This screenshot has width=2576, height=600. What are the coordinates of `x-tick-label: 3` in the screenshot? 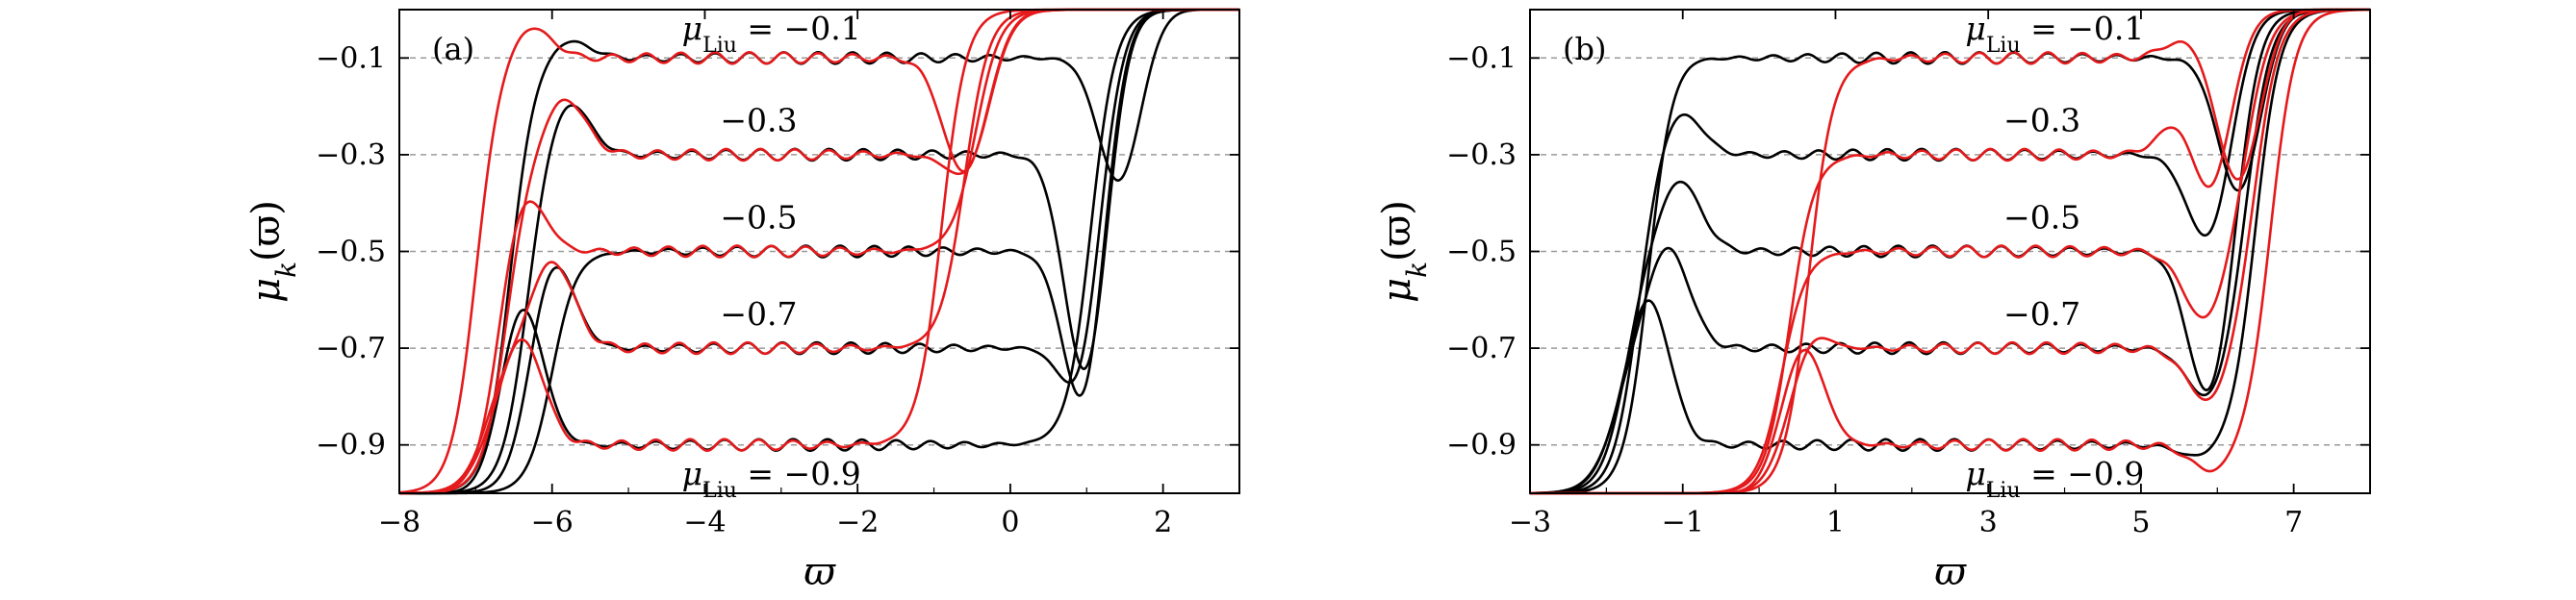 It's located at (1988, 522).